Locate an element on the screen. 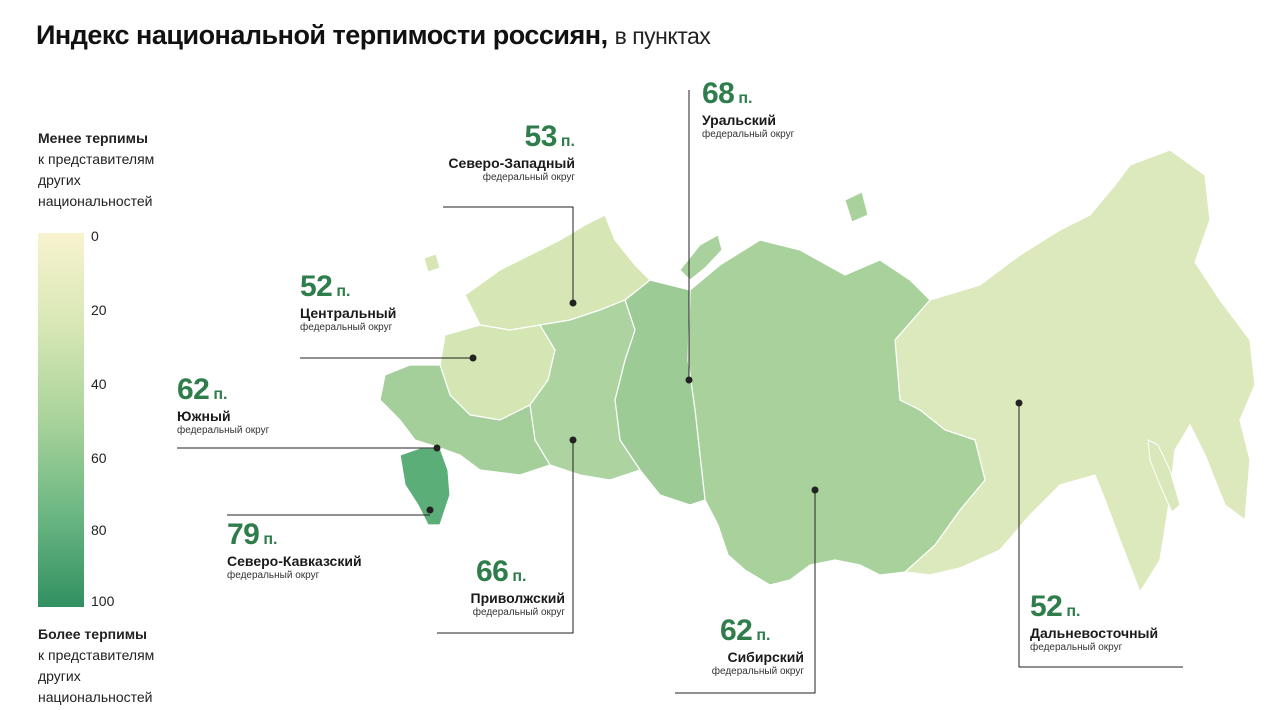 Image resolution: width=1280 pixels, height=710 pixels. ural-name: Уральский is located at coordinates (739, 120).